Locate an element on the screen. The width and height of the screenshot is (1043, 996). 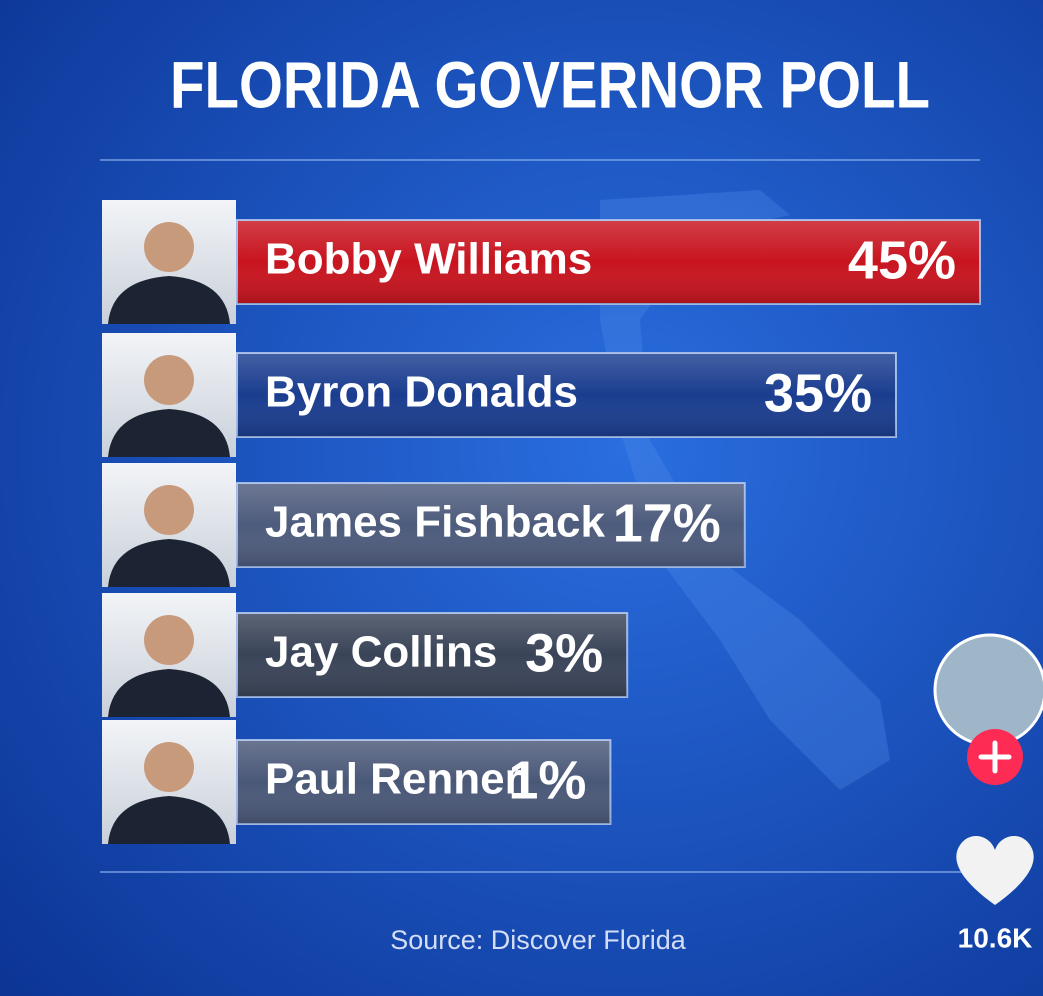
candidate-name: Bobby Williams is located at coordinates (428, 259).